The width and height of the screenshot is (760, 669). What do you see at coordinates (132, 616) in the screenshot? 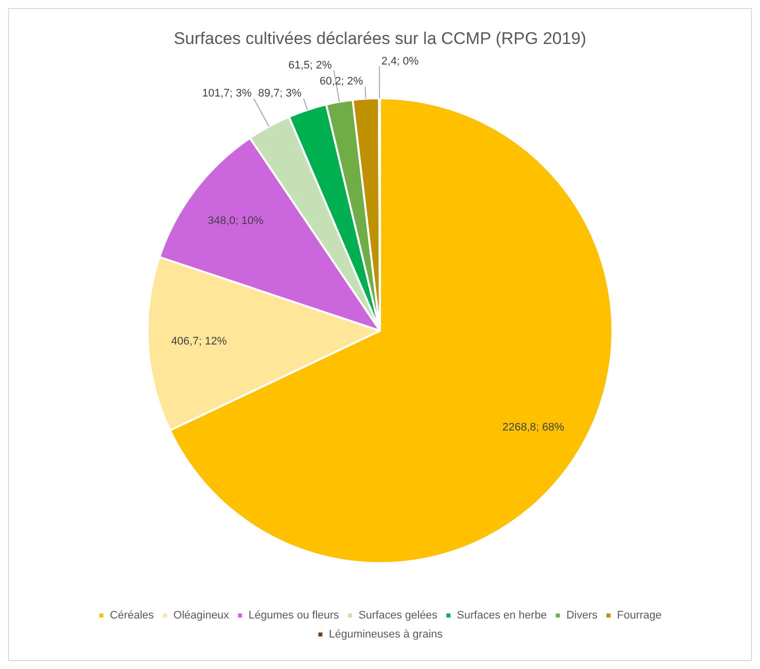
I see `legend-label: Céréales` at bounding box center [132, 616].